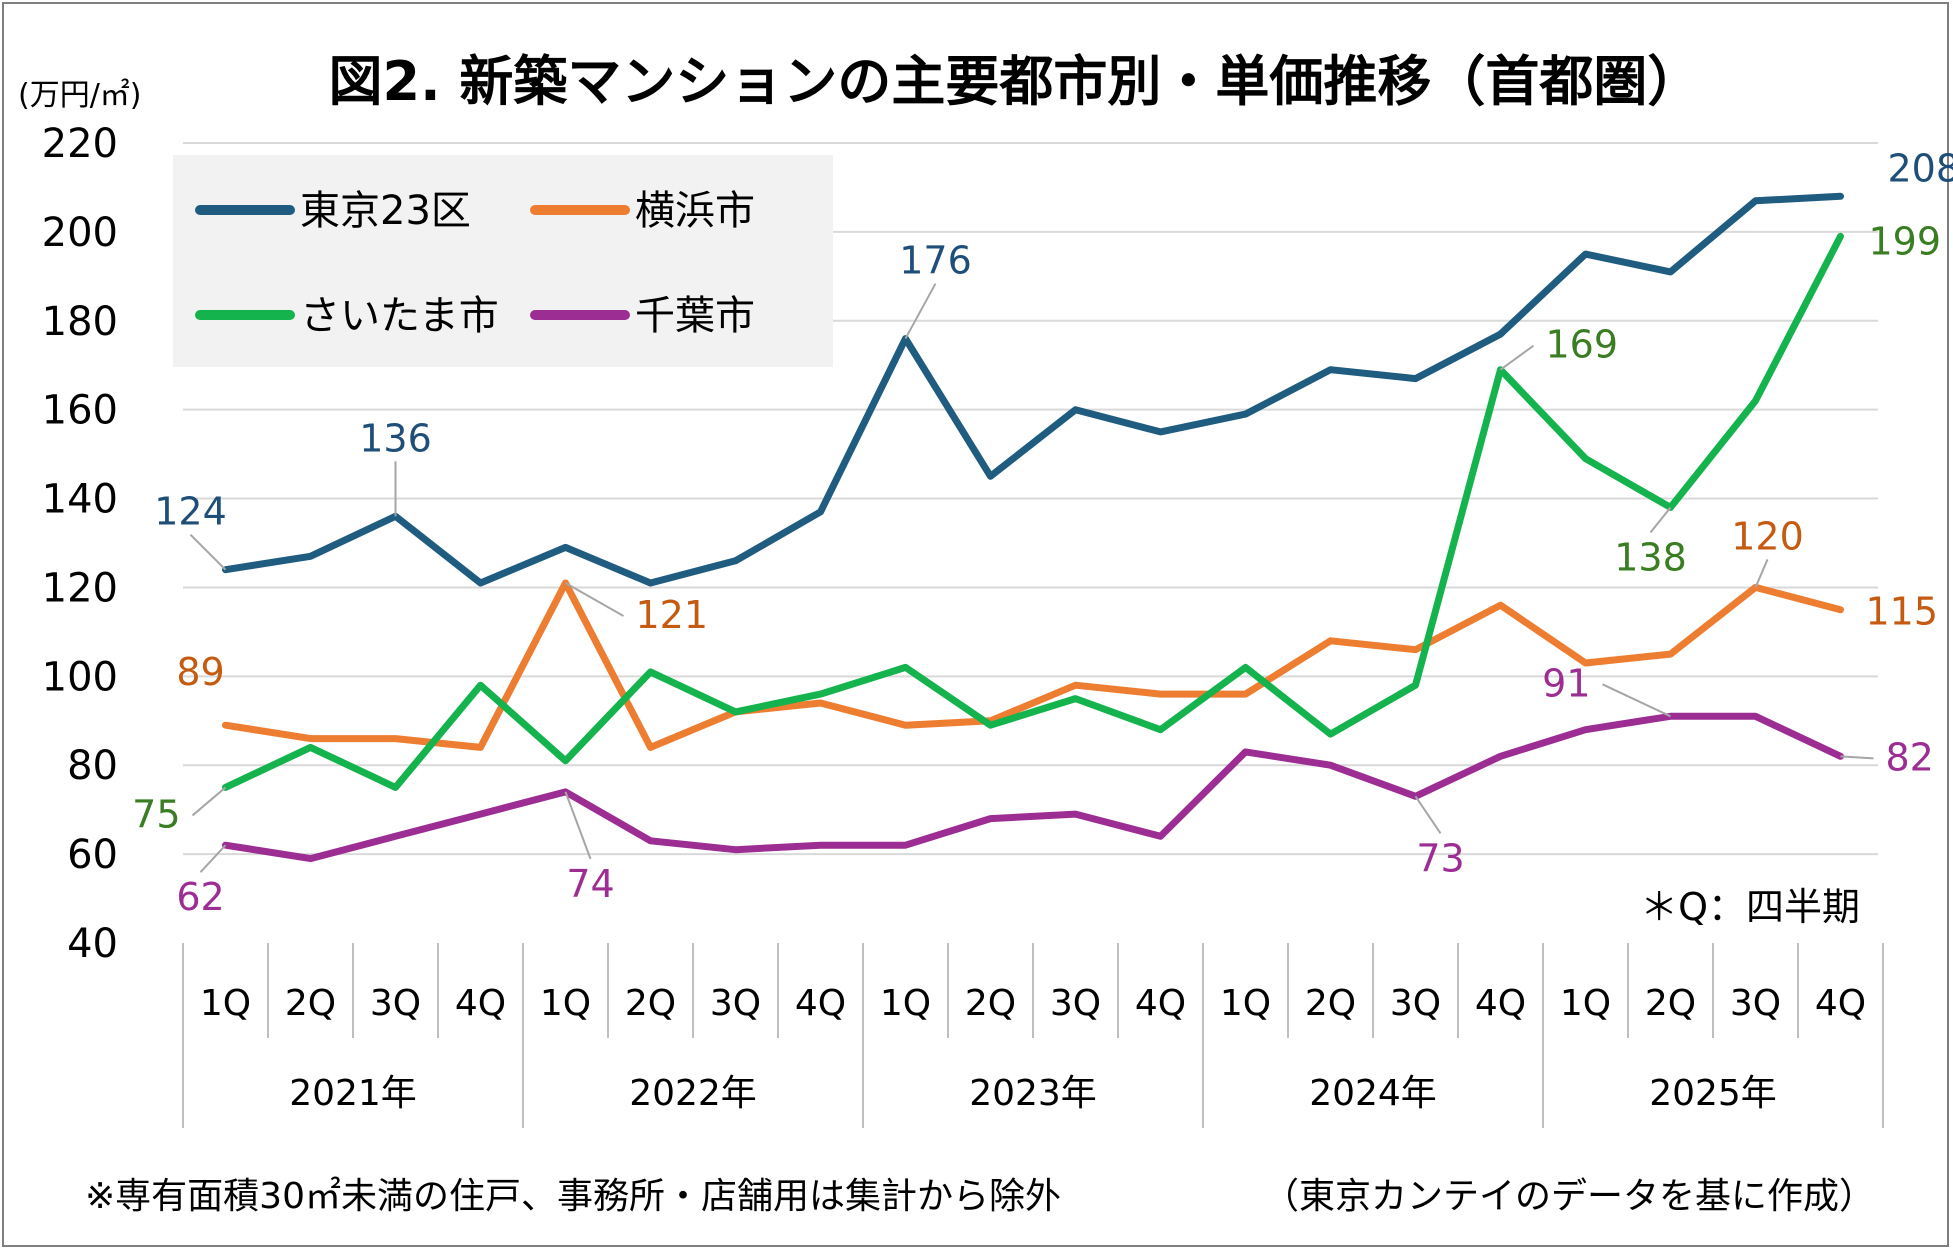 The width and height of the screenshot is (1953, 1251). What do you see at coordinates (1750, 907) in the screenshot?
I see `quarter-annotation: ＊Q：四半期` at bounding box center [1750, 907].